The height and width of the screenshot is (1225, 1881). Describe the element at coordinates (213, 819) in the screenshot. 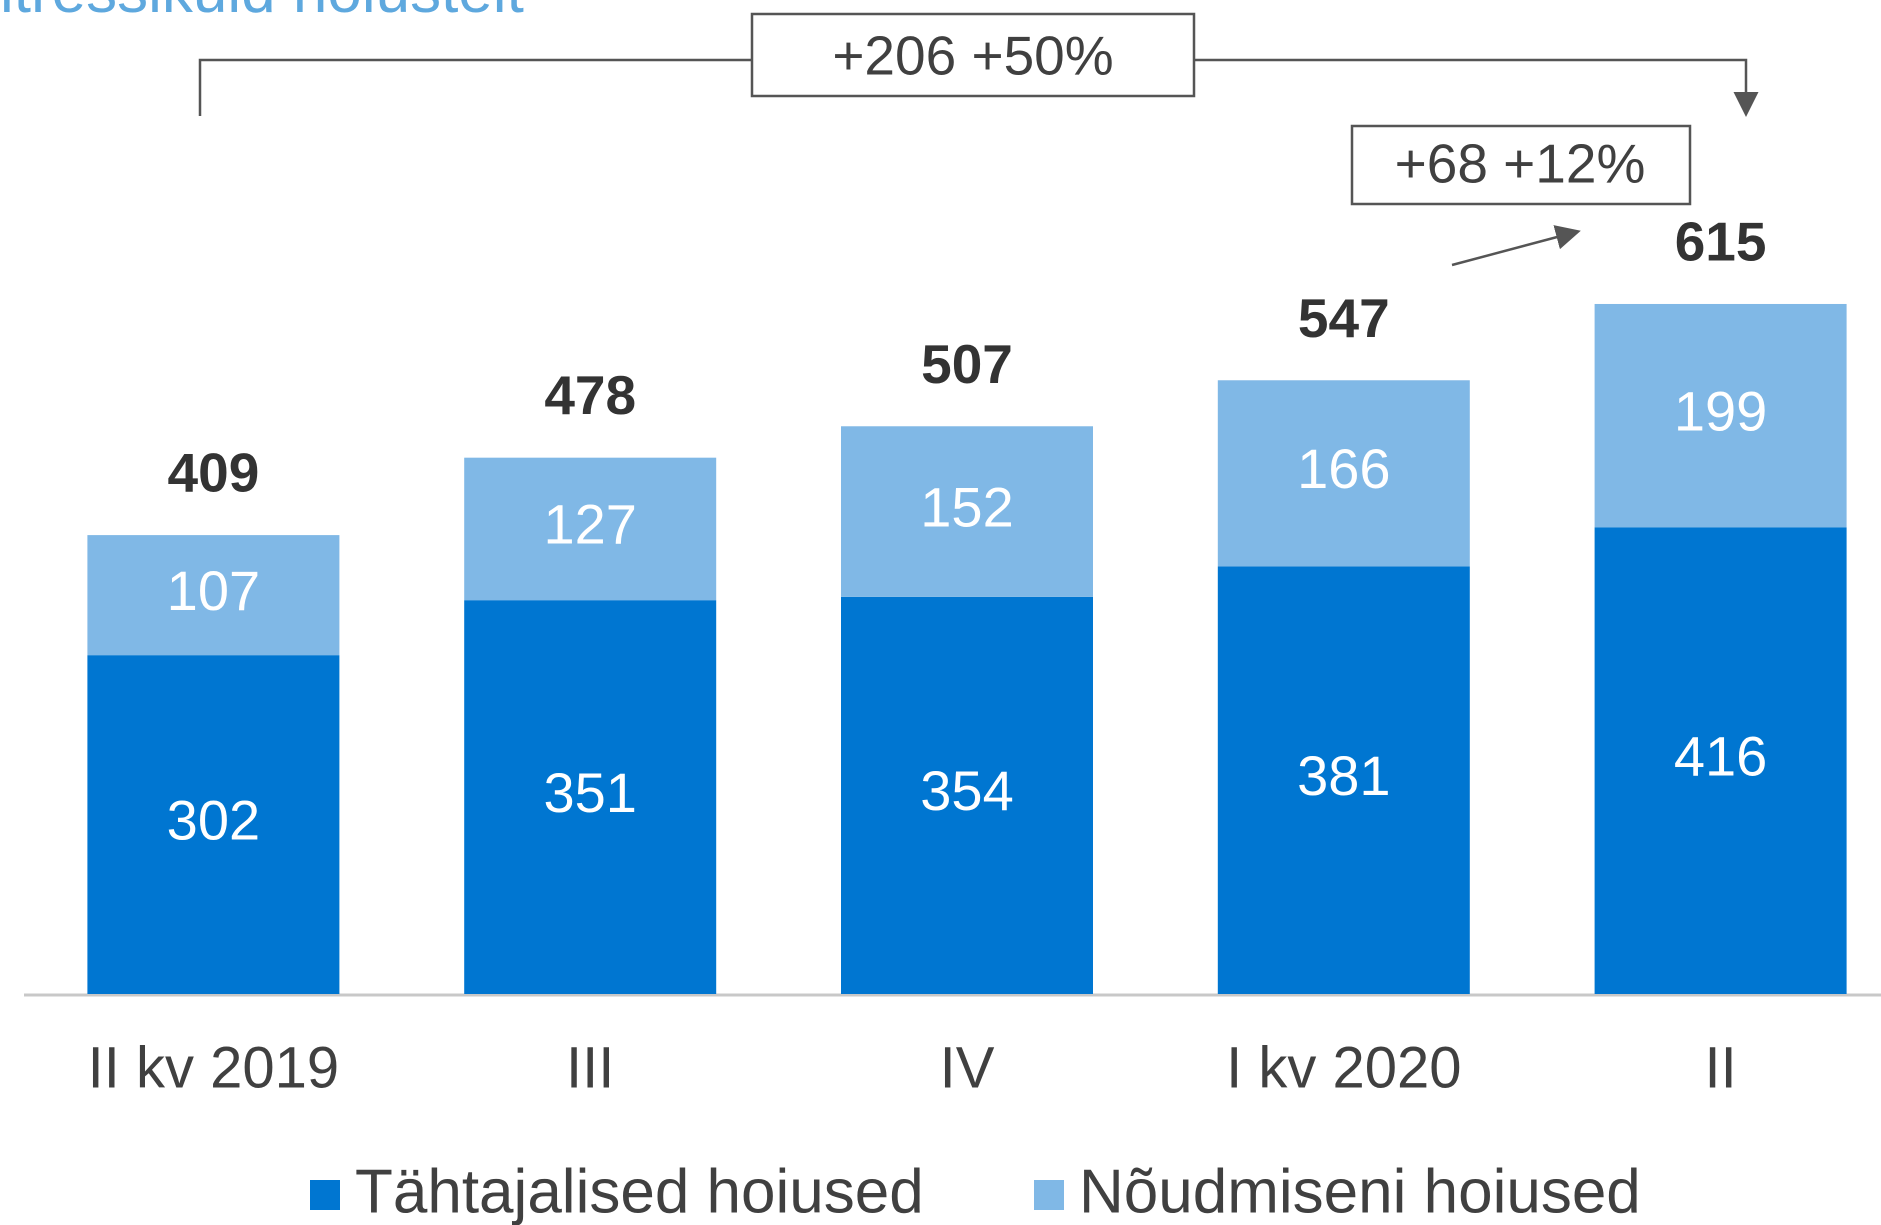

I see `segment-label: 302` at that location.